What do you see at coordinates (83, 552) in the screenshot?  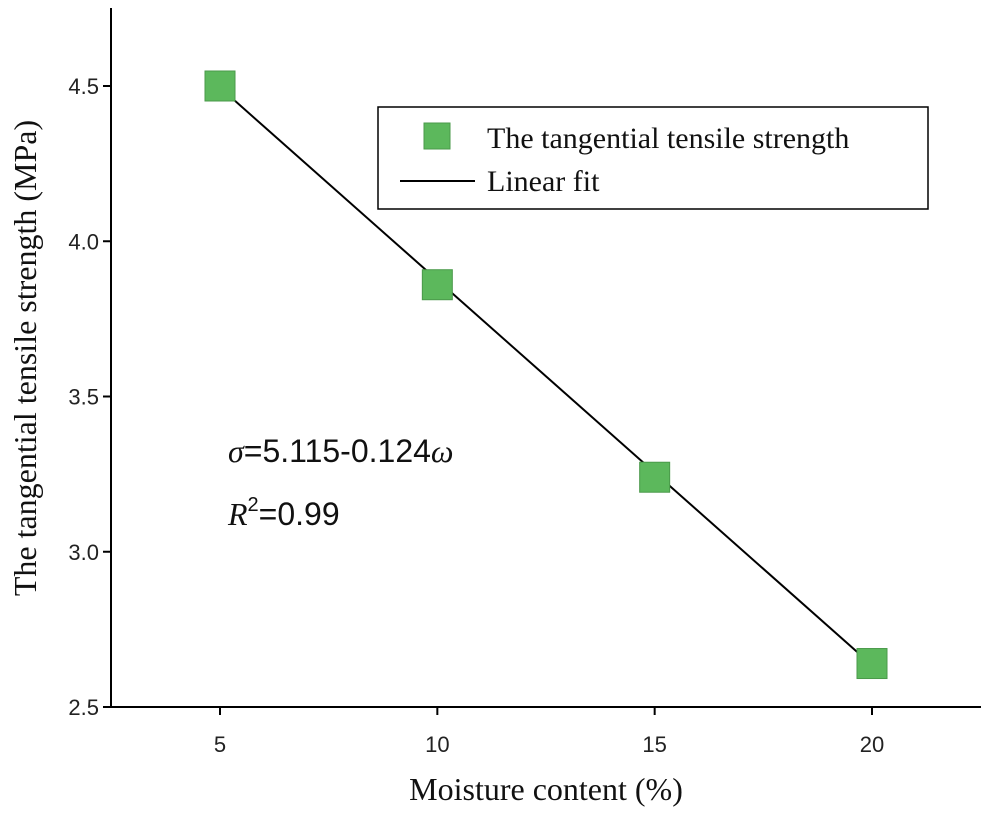 I see `y-tick-label: 3.0` at bounding box center [83, 552].